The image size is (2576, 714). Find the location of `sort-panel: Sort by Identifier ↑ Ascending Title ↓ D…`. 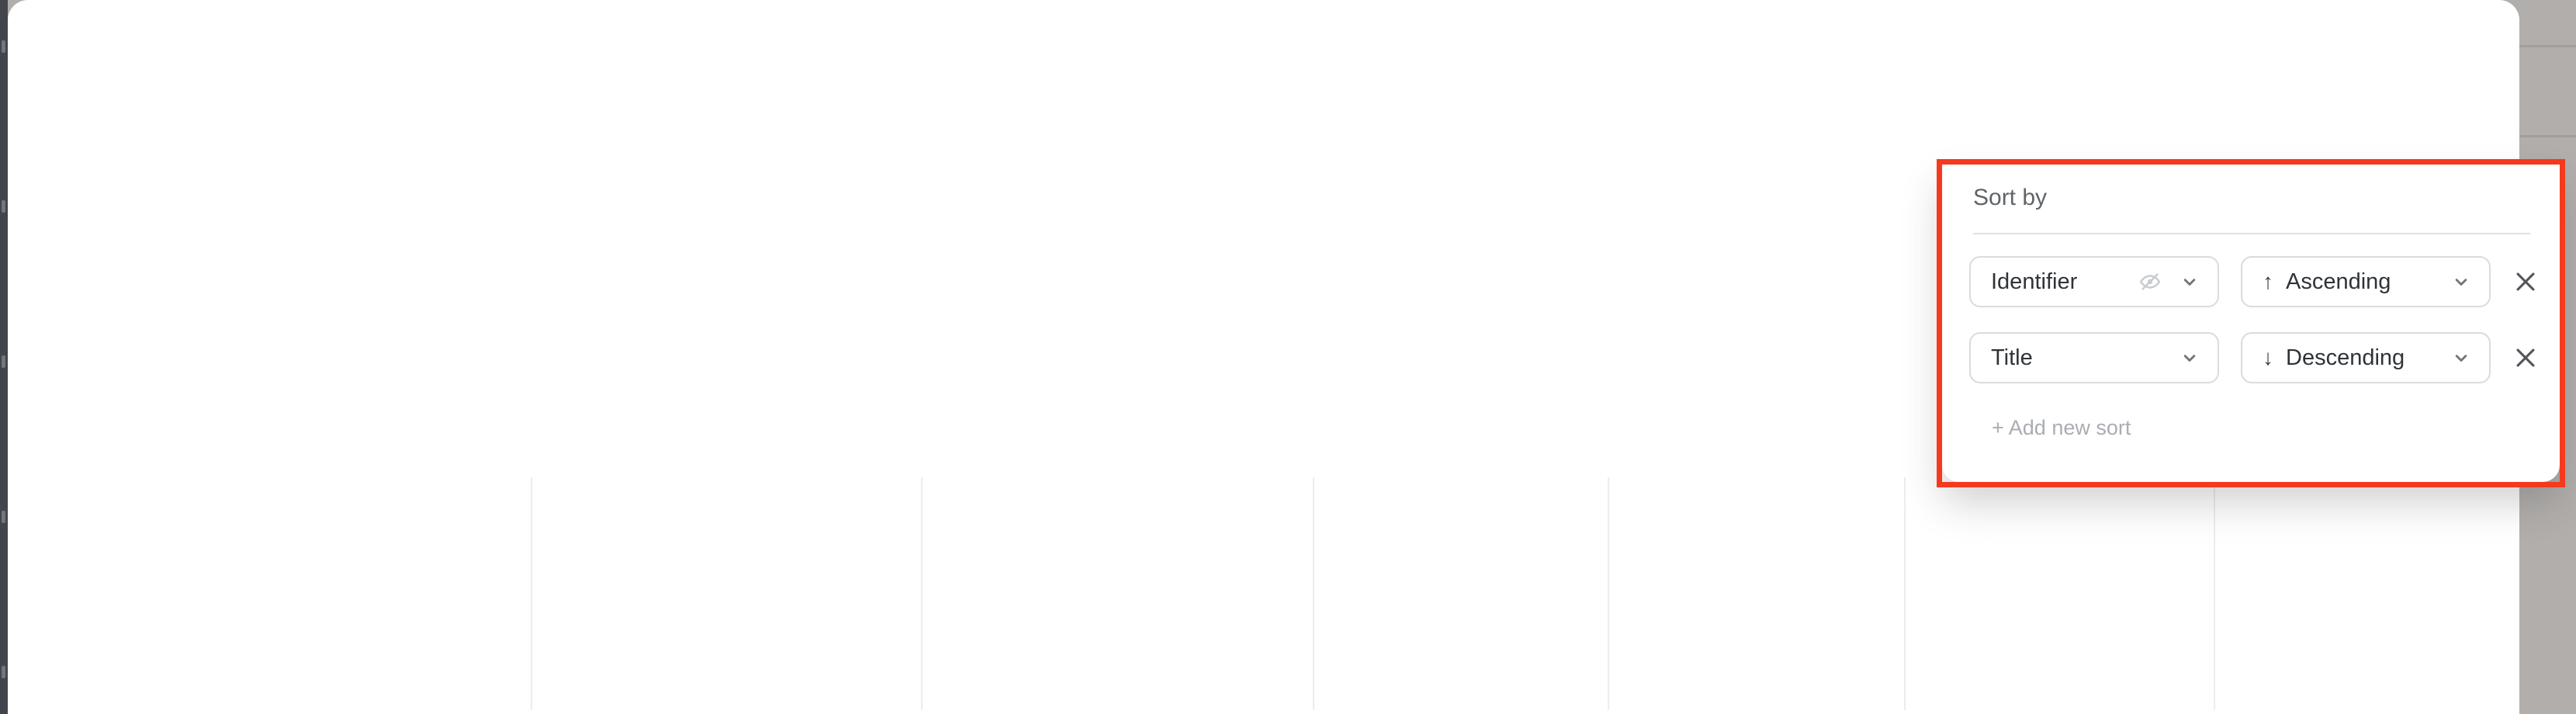

sort-panel: Sort by Identifier ↑ Ascending Title ↓ D… is located at coordinates (2251, 323).